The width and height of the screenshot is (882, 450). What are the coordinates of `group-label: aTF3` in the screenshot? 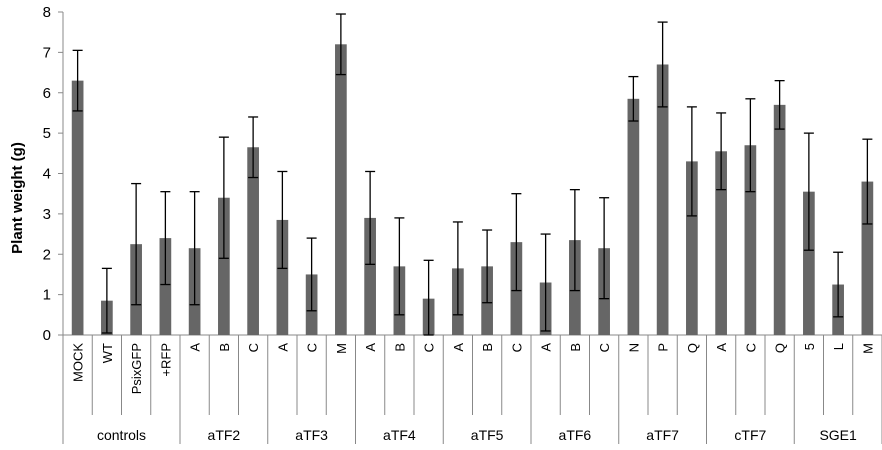 It's located at (311, 435).